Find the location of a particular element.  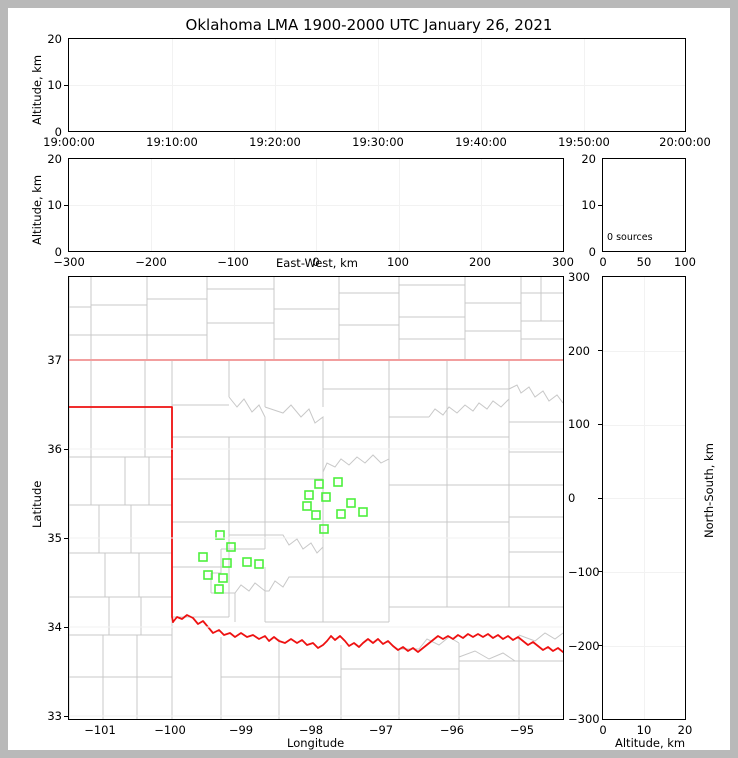

axis-tick-label: 19:50:00 is located at coordinates (584, 142).